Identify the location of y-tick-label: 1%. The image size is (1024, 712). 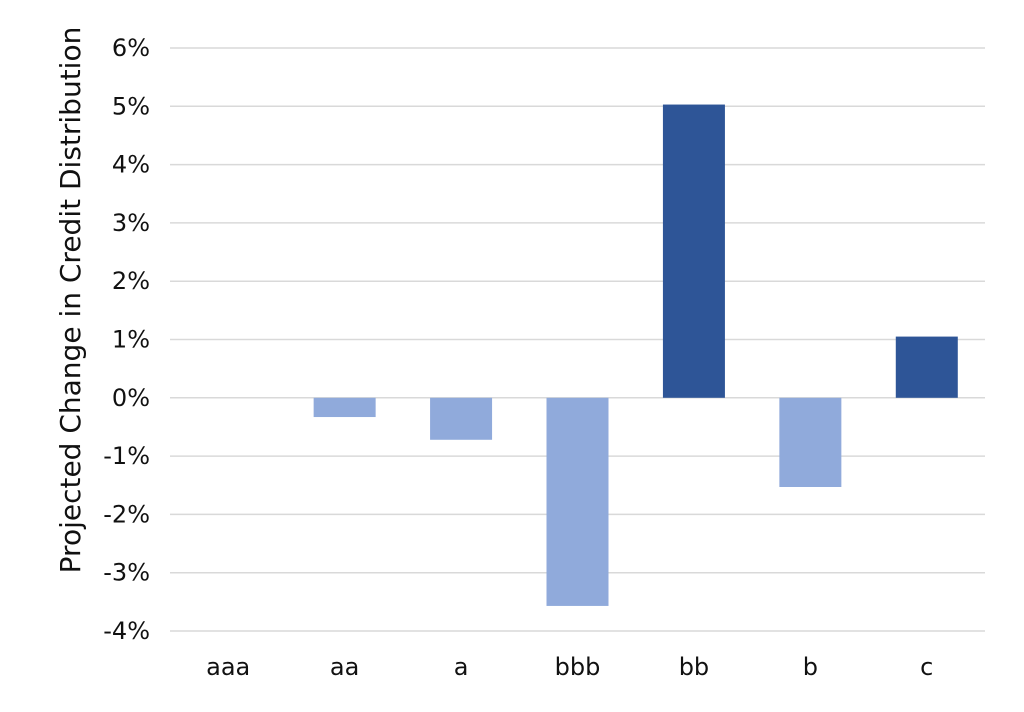
(131, 340).